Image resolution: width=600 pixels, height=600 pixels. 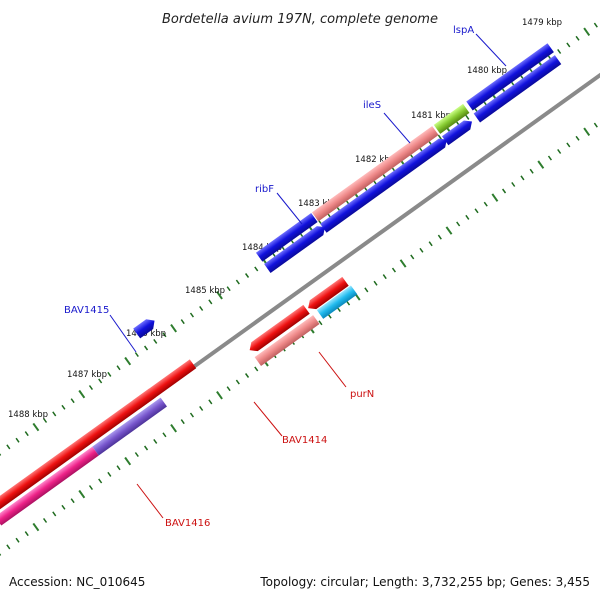 I want to click on gene-feature-green, so click(x=451, y=118).